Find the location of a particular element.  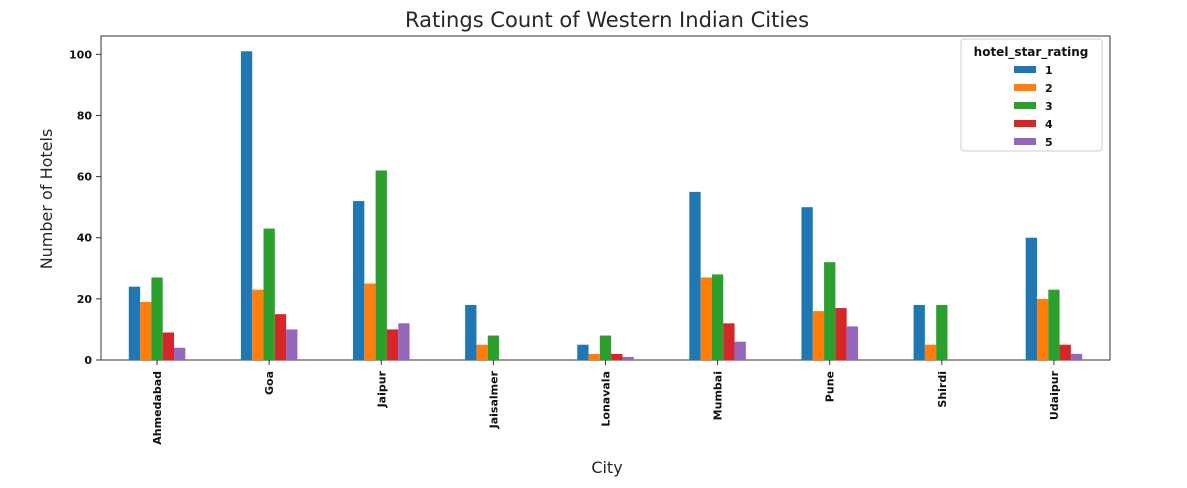

y-tick-label: 40 is located at coordinates (85, 238).